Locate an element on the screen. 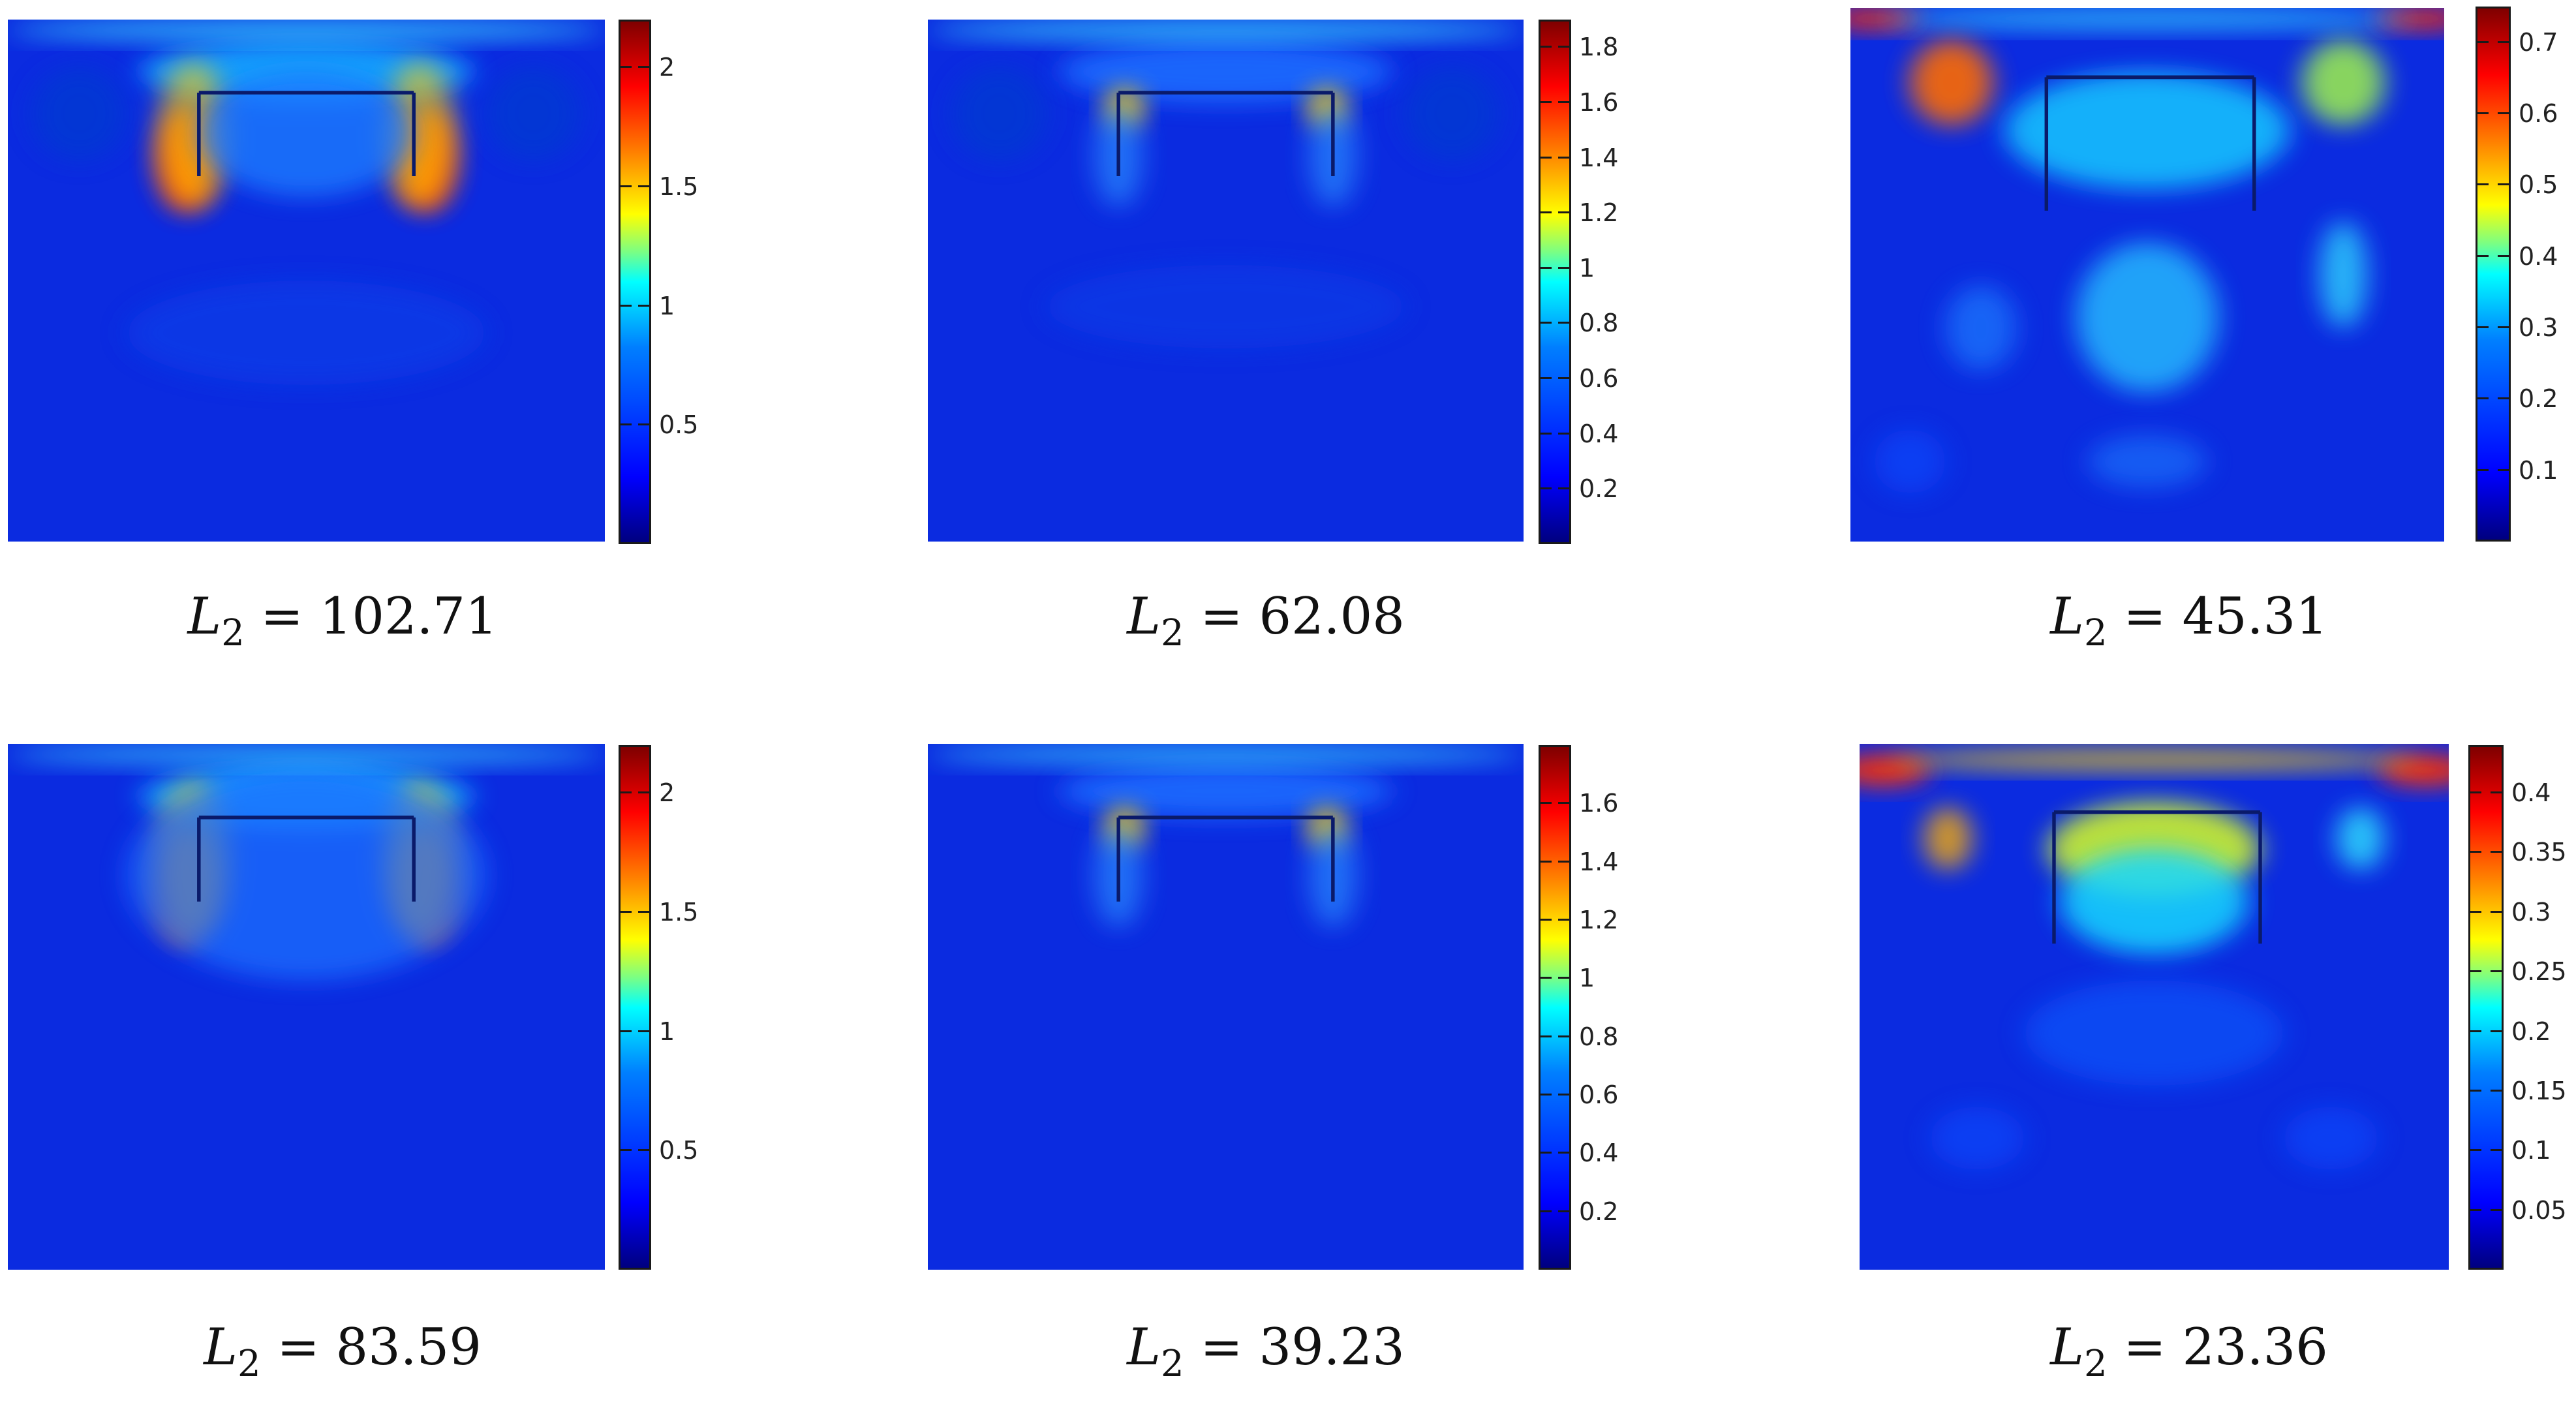 The height and width of the screenshot is (1425, 2576). colorbar-tick-label: 1.8 is located at coordinates (1599, 47).